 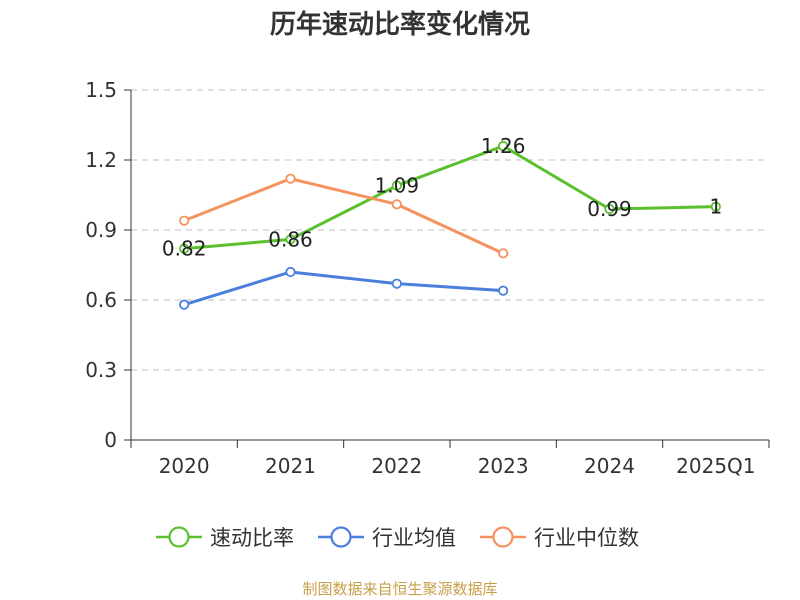 I want to click on y-tick-label: 0.6, so click(x=101, y=300).